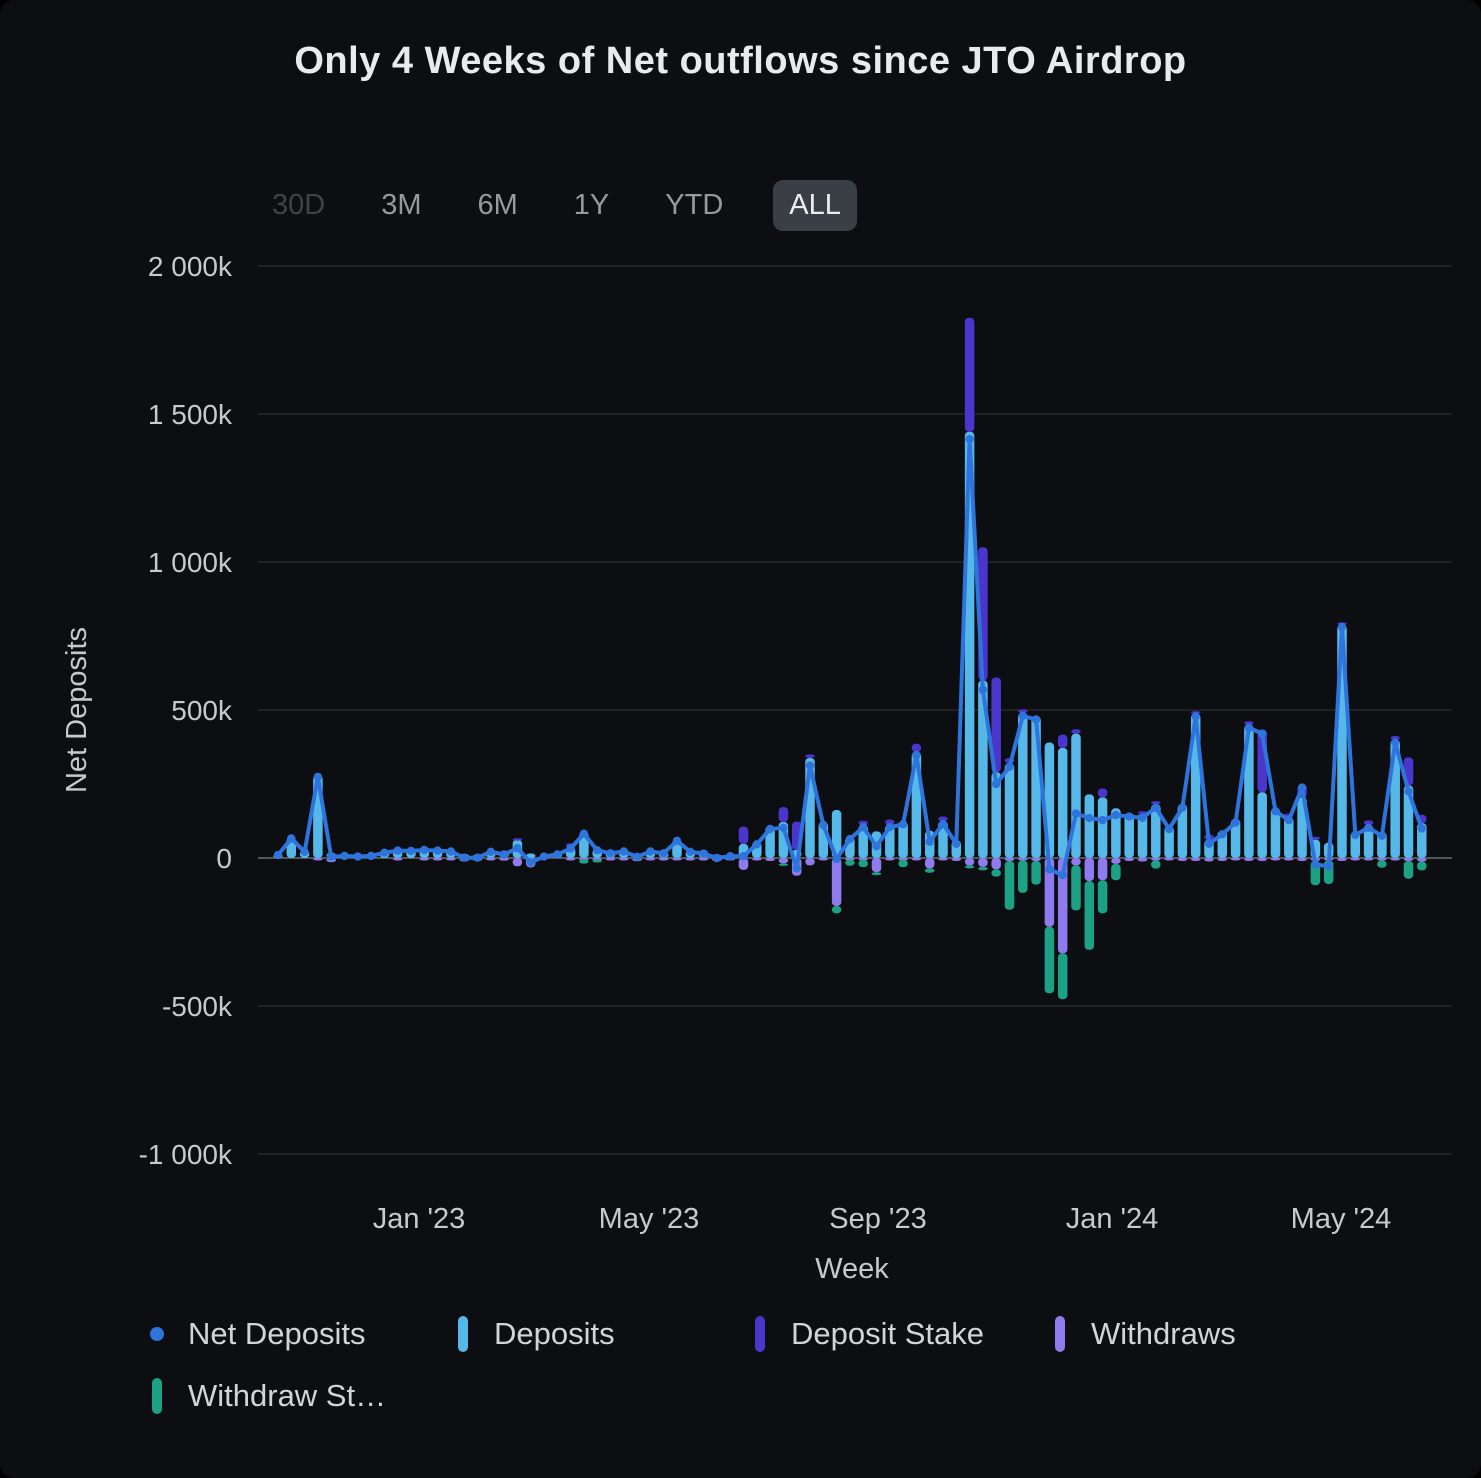 This screenshot has width=1481, height=1478. I want to click on svg-text: Jan '24, so click(1112, 1219).